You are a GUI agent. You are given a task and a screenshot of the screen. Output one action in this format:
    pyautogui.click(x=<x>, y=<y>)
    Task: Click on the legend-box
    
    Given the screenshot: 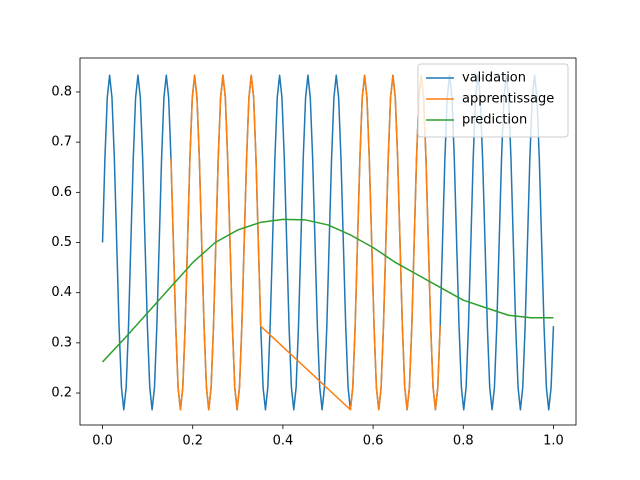 What is the action you would take?
    pyautogui.click(x=493, y=100)
    